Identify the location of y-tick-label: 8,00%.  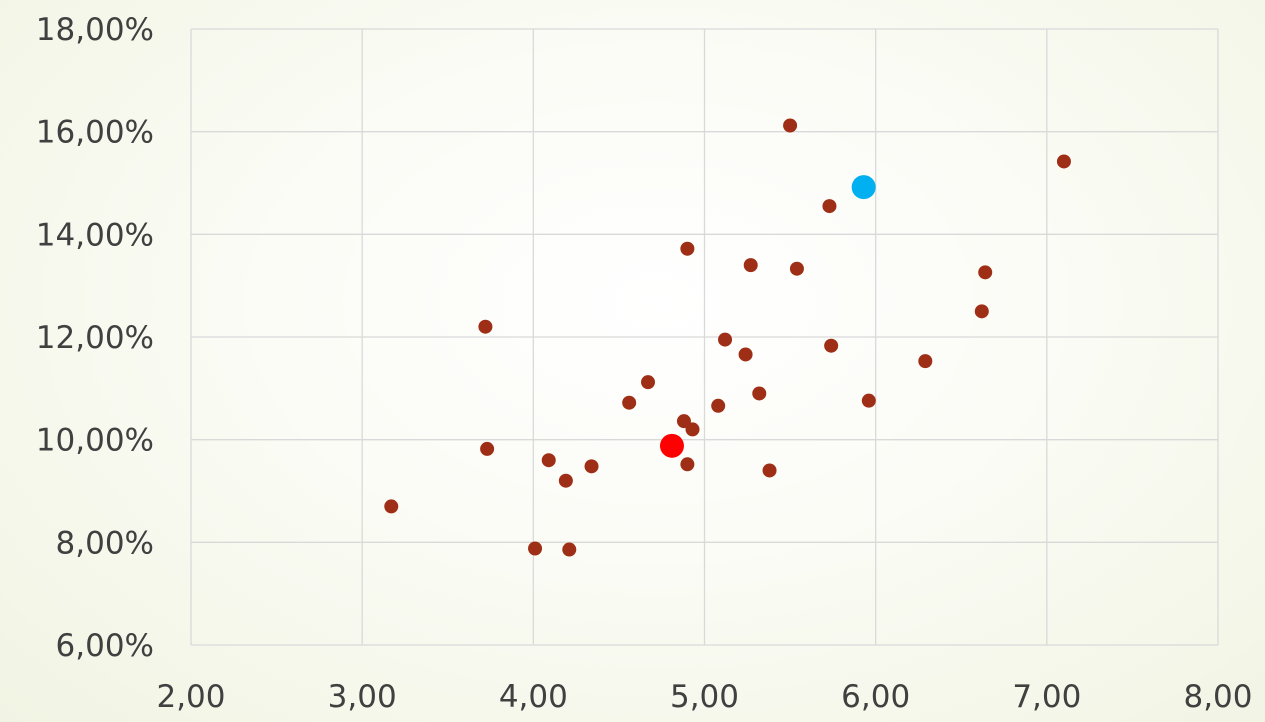
(105, 543).